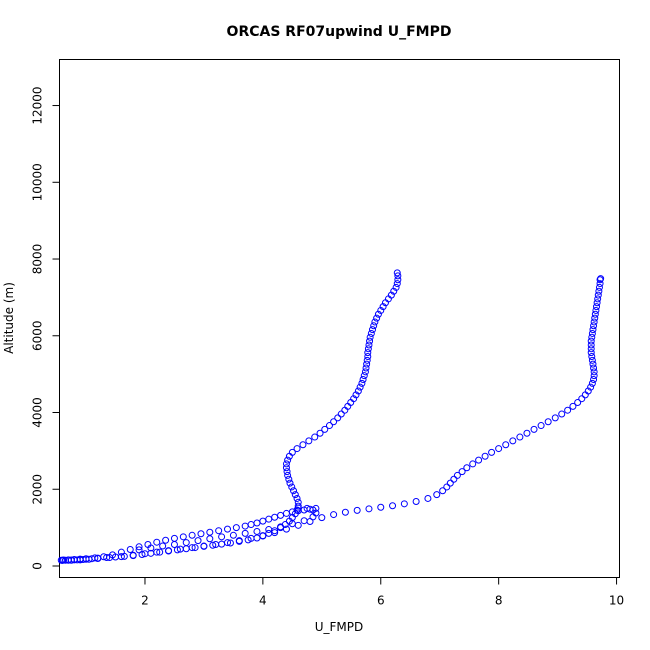 Image resolution: width=650 pixels, height=650 pixels. What do you see at coordinates (38, 566) in the screenshot?
I see `y-tick-label: 0` at bounding box center [38, 566].